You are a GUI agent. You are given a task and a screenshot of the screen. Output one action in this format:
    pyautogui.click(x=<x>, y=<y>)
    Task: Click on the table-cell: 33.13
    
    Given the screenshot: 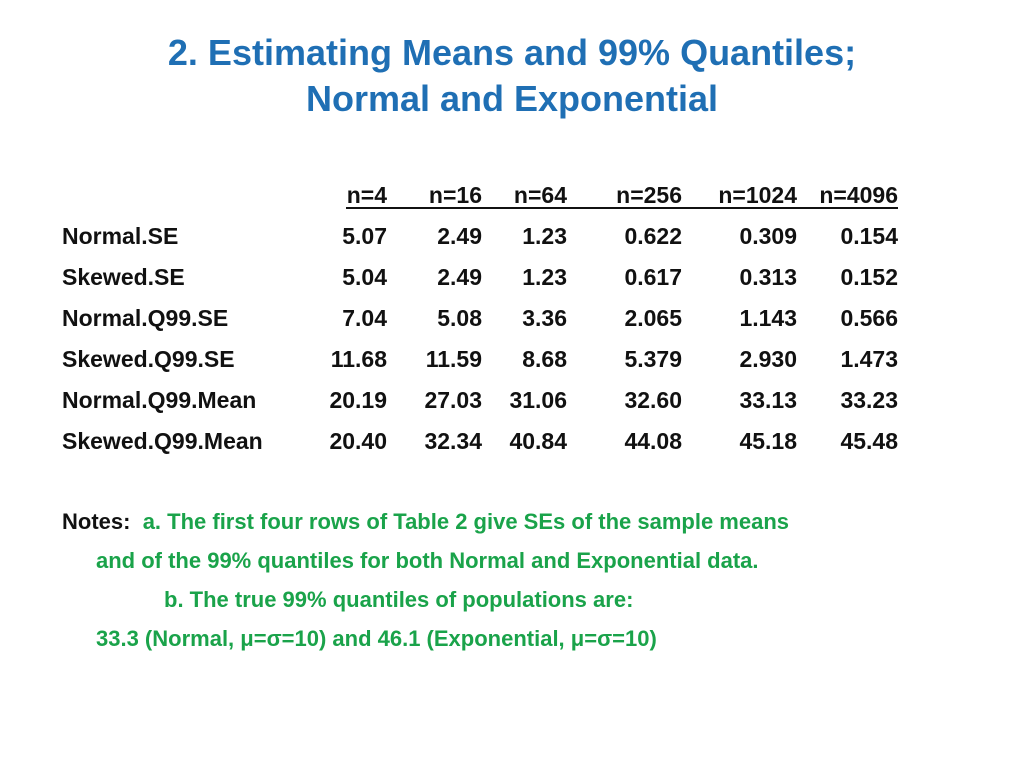 What is the action you would take?
    pyautogui.click(x=768, y=400)
    